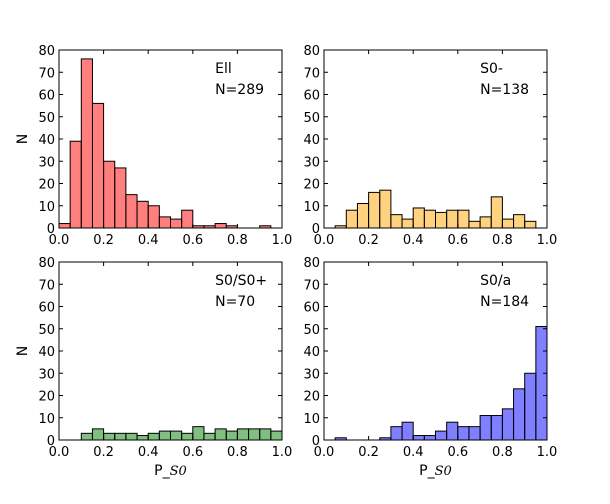 Image resolution: width=610 pixels, height=504 pixels. Describe the element at coordinates (495, 281) in the screenshot. I see `class-label: S0/a` at that location.